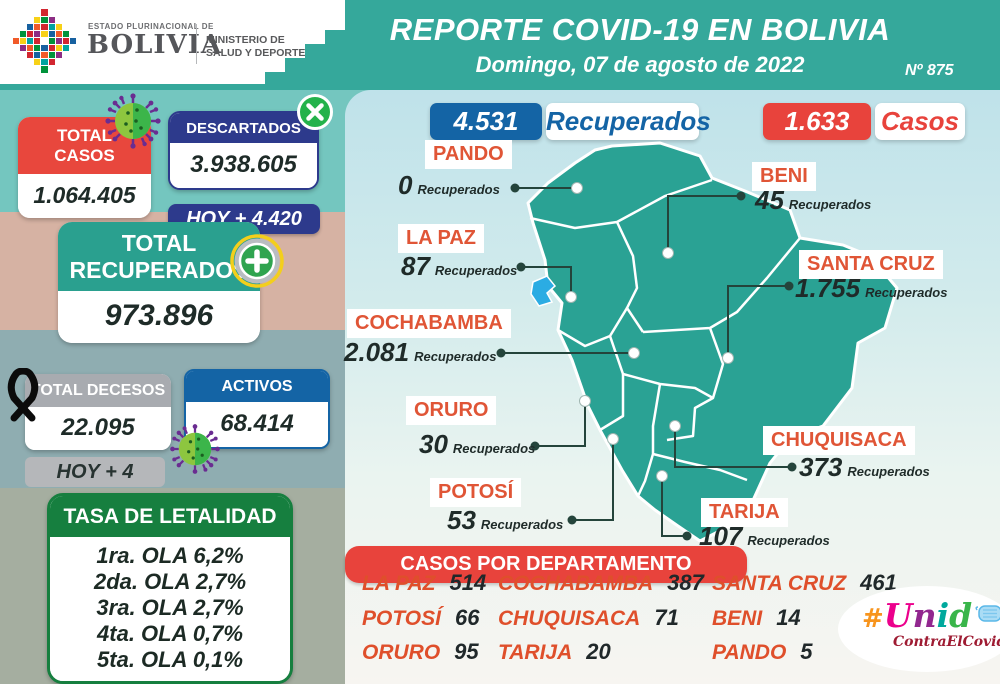 This screenshot has height=684, width=1000. What do you see at coordinates (588, 617) in the screenshot?
I see `table-cell: CHUQUISACA 71` at bounding box center [588, 617].